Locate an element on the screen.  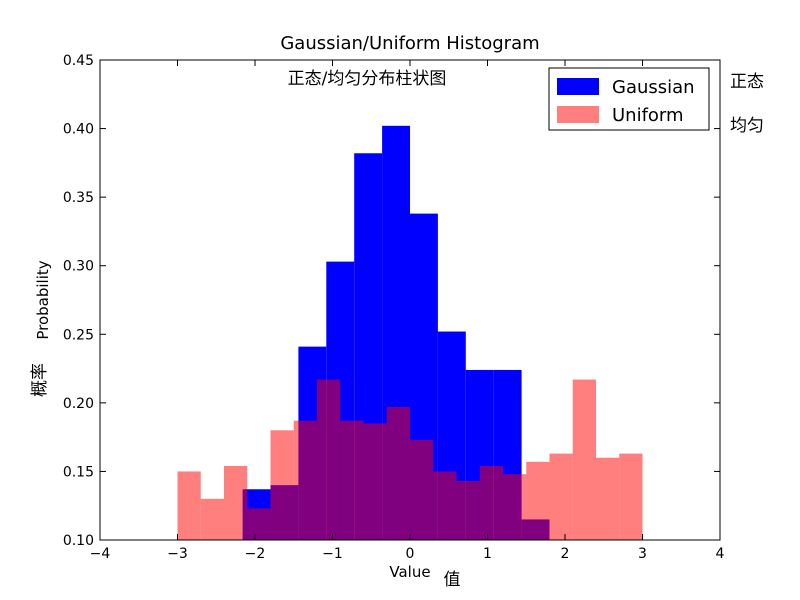
x-tick-label: 2 is located at coordinates (565, 554).